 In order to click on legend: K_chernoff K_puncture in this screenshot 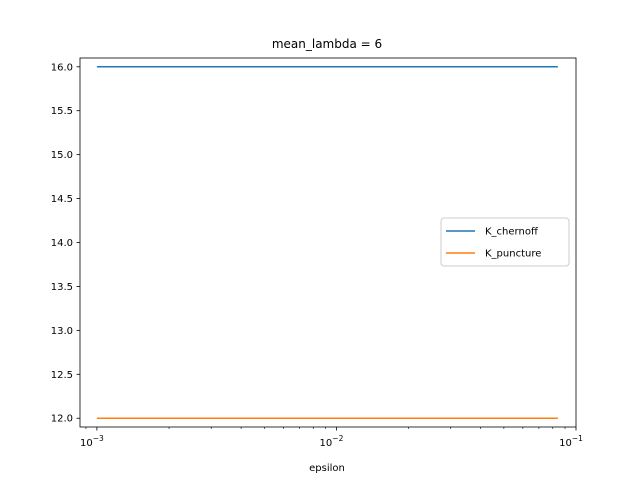, I will do `click(505, 242)`.